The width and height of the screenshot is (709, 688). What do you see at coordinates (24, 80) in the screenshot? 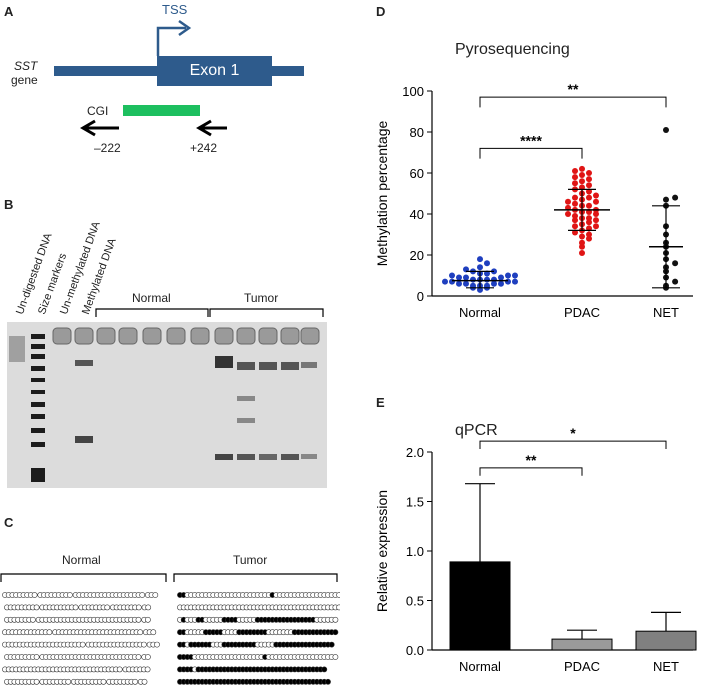
I see `gene-word: gene` at bounding box center [24, 80].